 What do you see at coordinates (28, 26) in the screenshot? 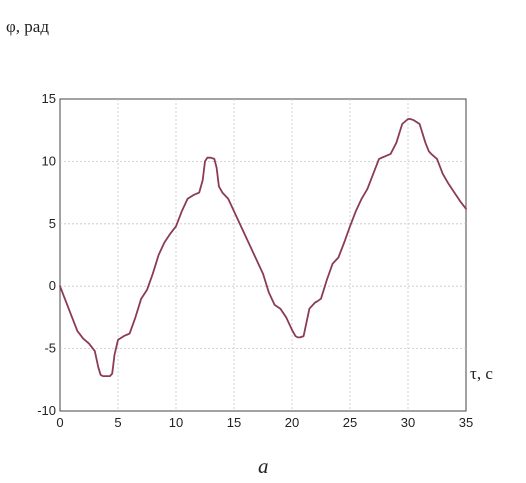
I see `y-axis-label: φ, рад` at bounding box center [28, 26].